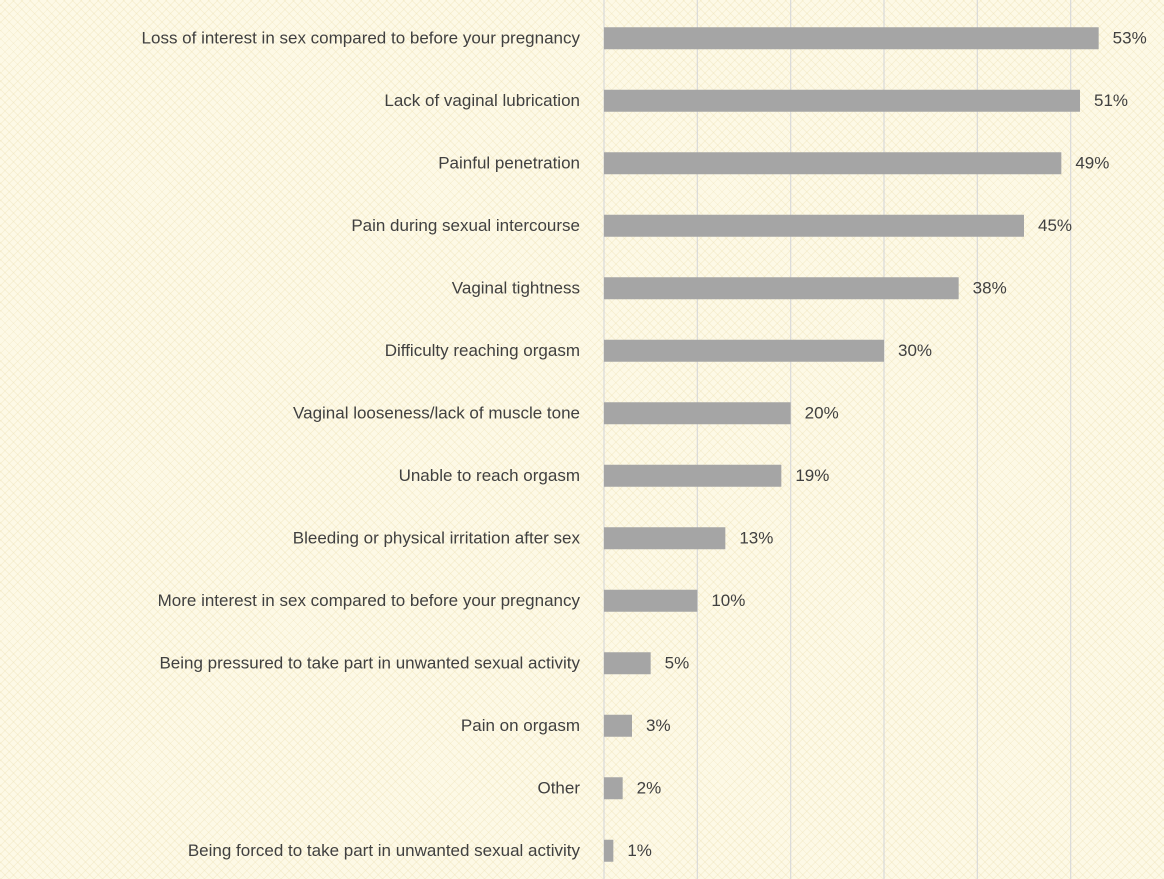  What do you see at coordinates (990, 288) in the screenshot?
I see `value-label: 38%` at bounding box center [990, 288].